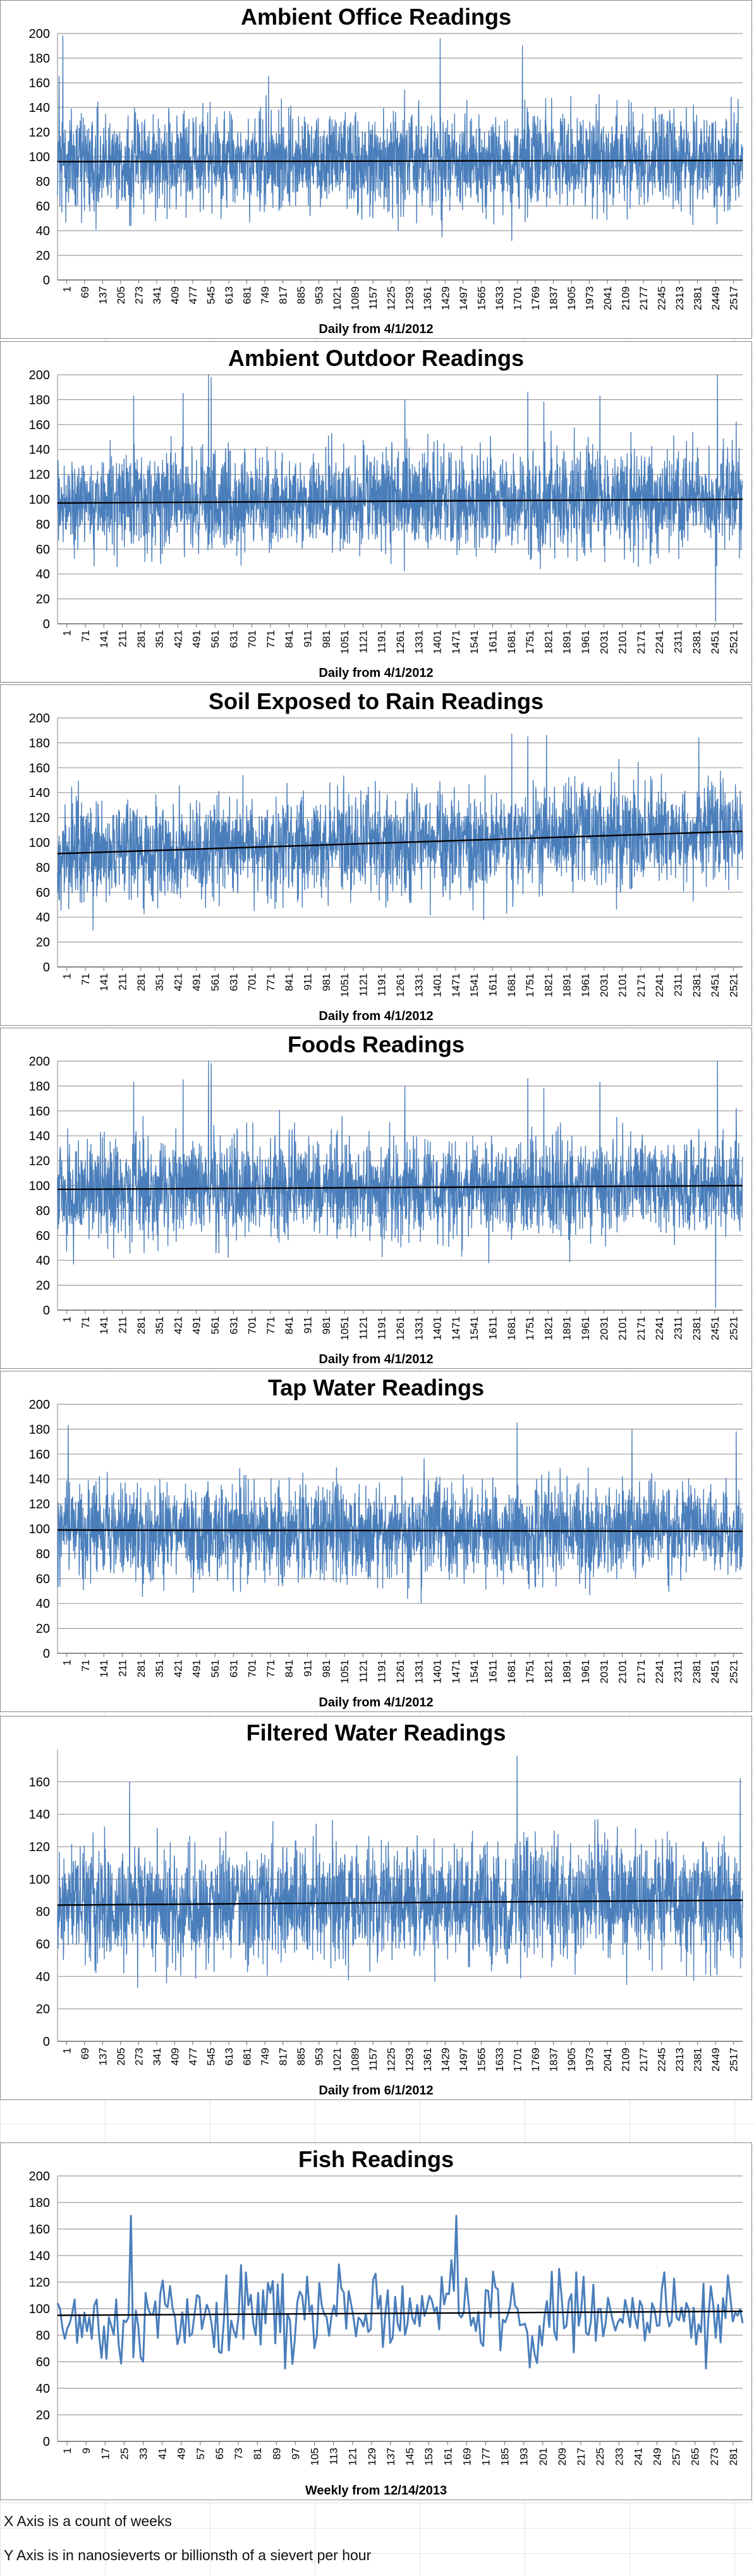 The image size is (754, 2576). What do you see at coordinates (315, 2456) in the screenshot?
I see `x-tick-label: 105` at bounding box center [315, 2456].